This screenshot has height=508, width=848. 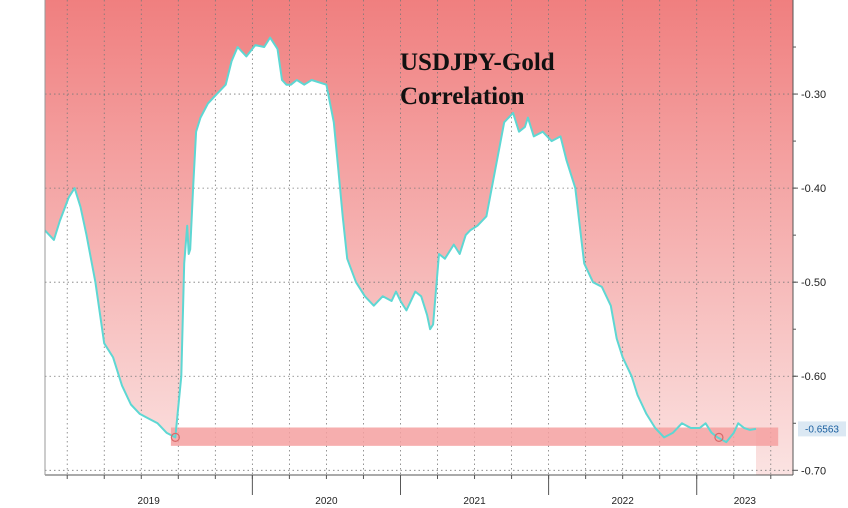 I want to click on highlight-markers, so click(x=447, y=437).